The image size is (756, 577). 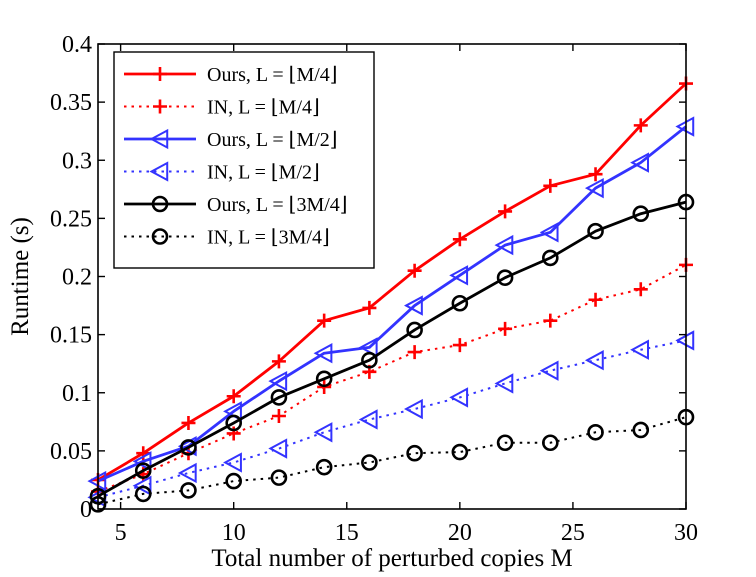 What do you see at coordinates (121, 533) in the screenshot?
I see `x-tick-label: 5` at bounding box center [121, 533].